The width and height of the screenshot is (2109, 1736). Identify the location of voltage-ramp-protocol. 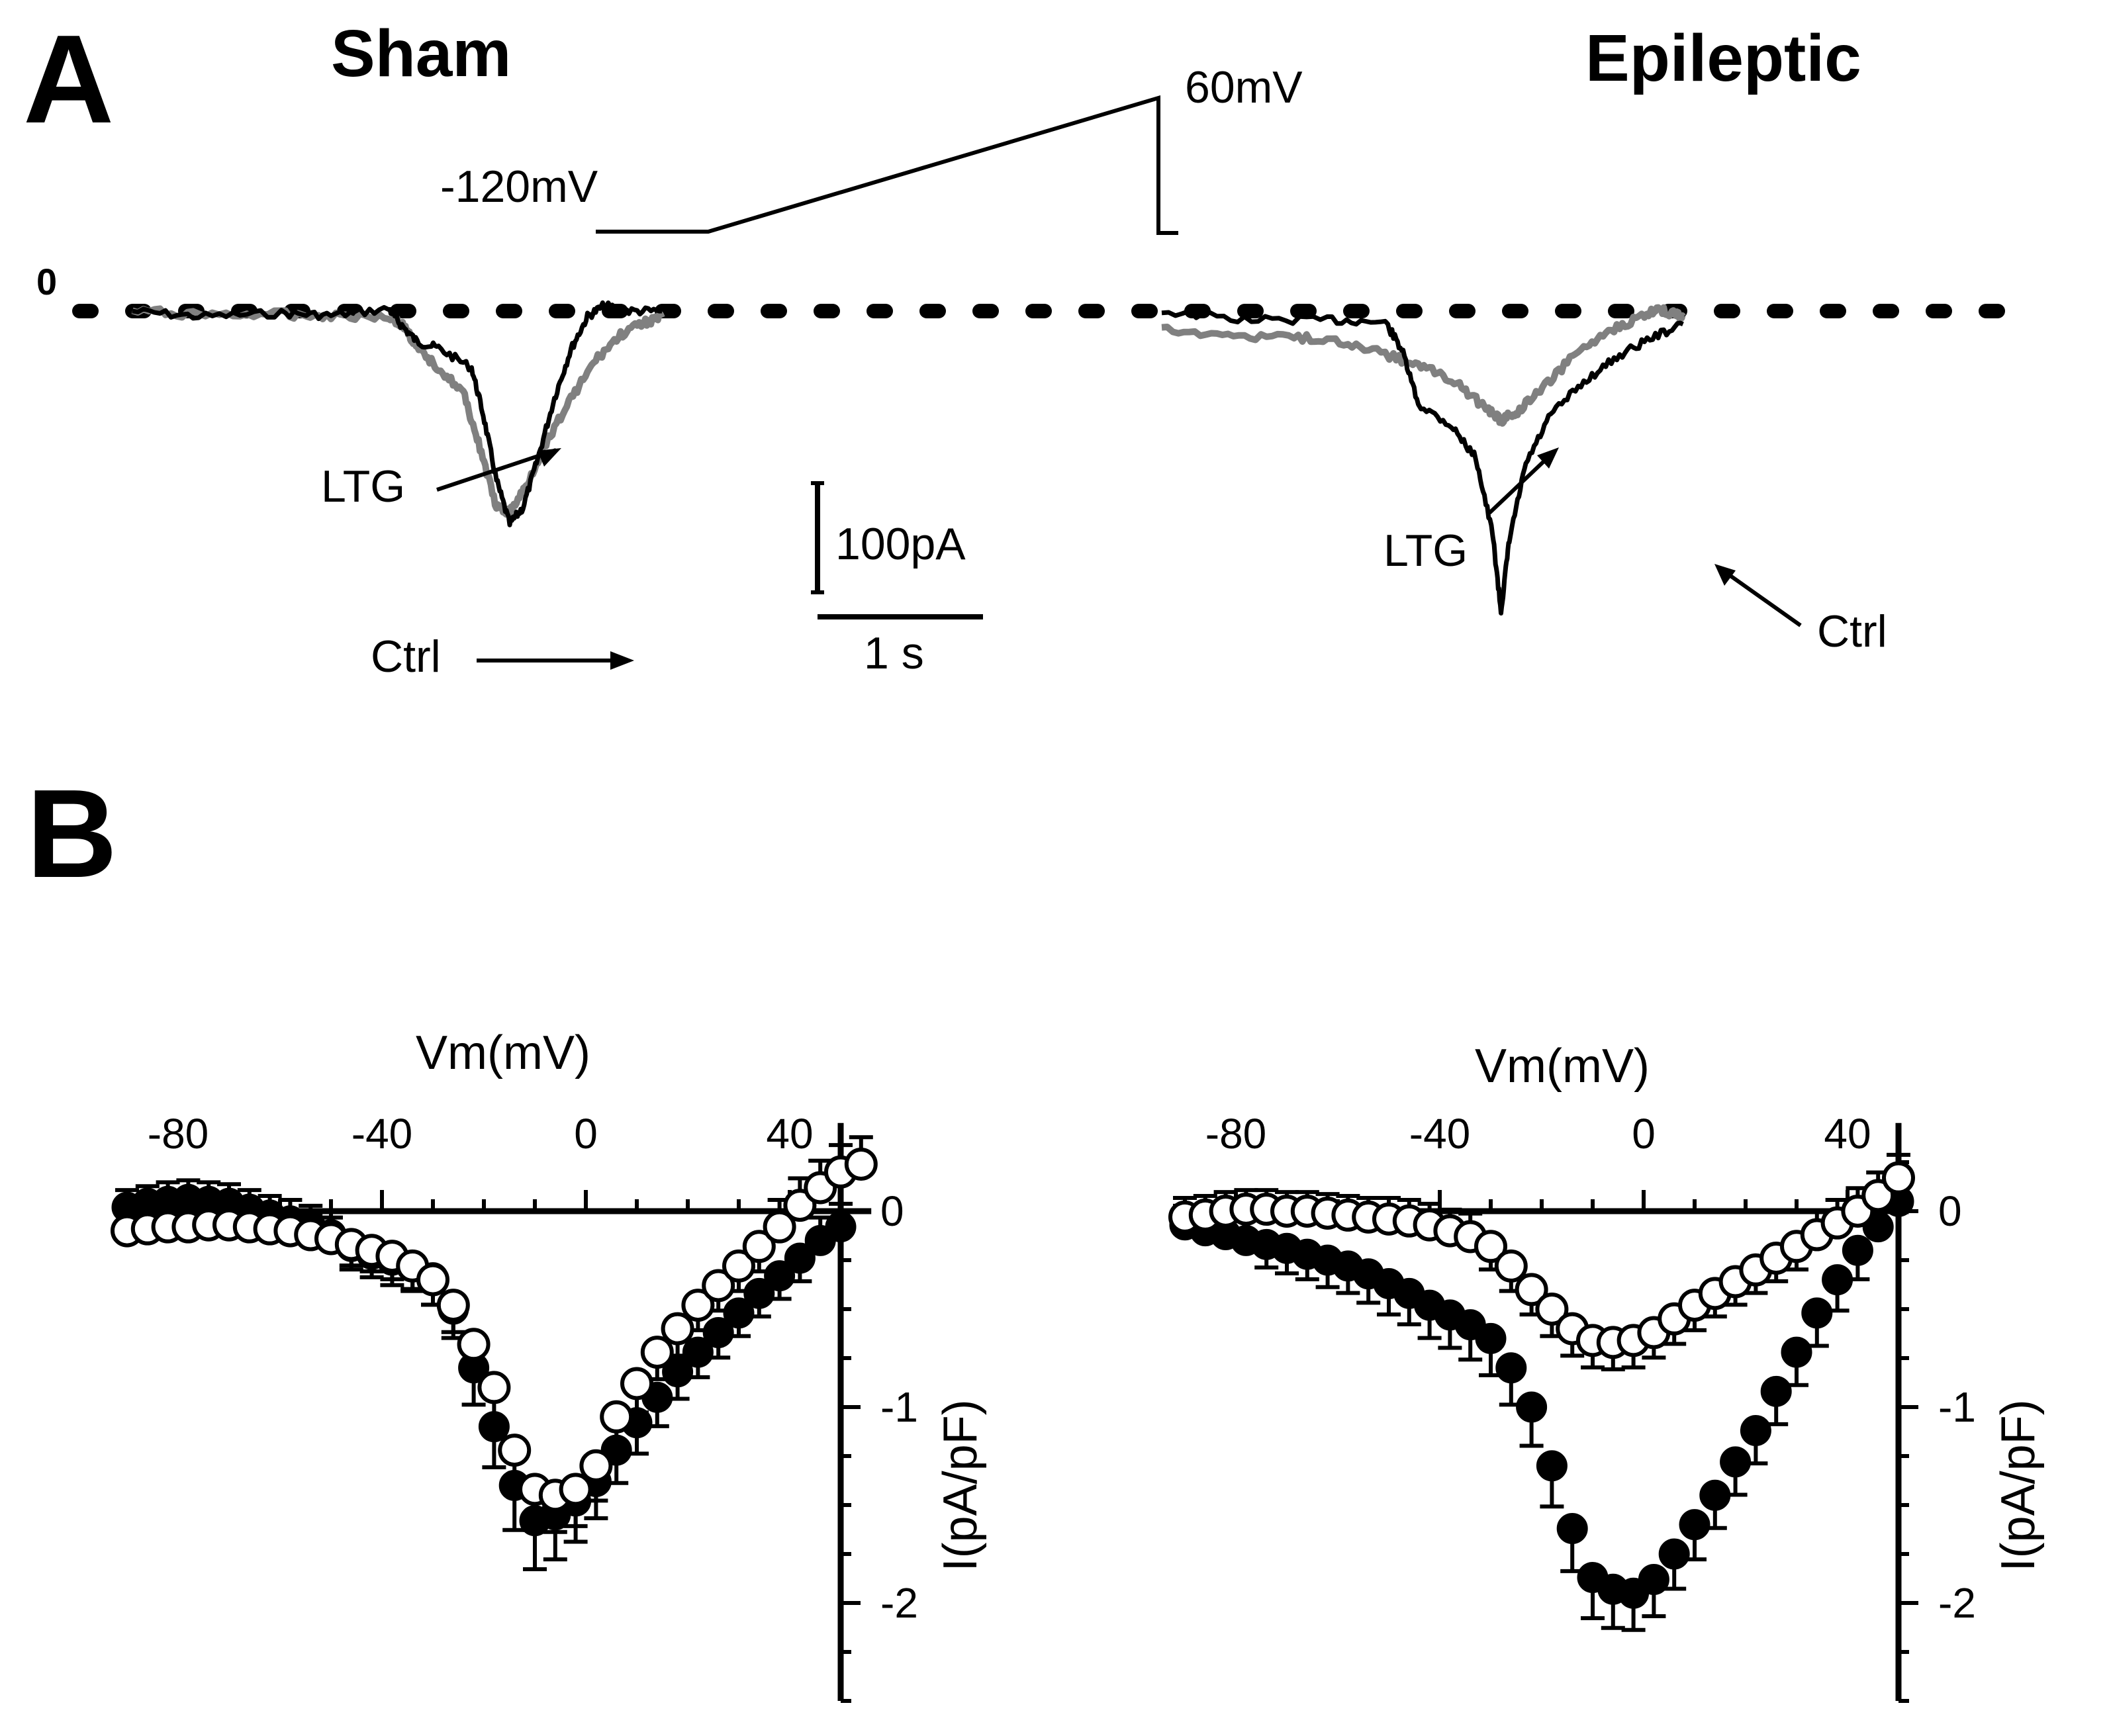
(887, 165).